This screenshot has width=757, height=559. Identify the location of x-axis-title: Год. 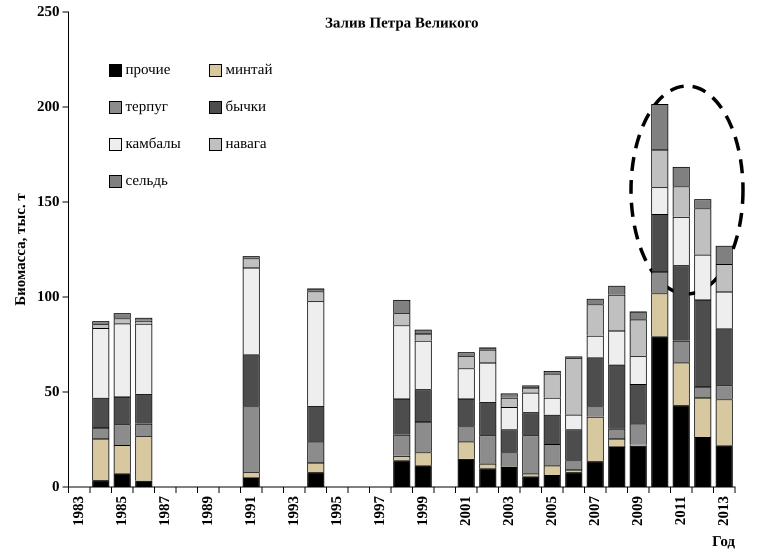
(724, 542).